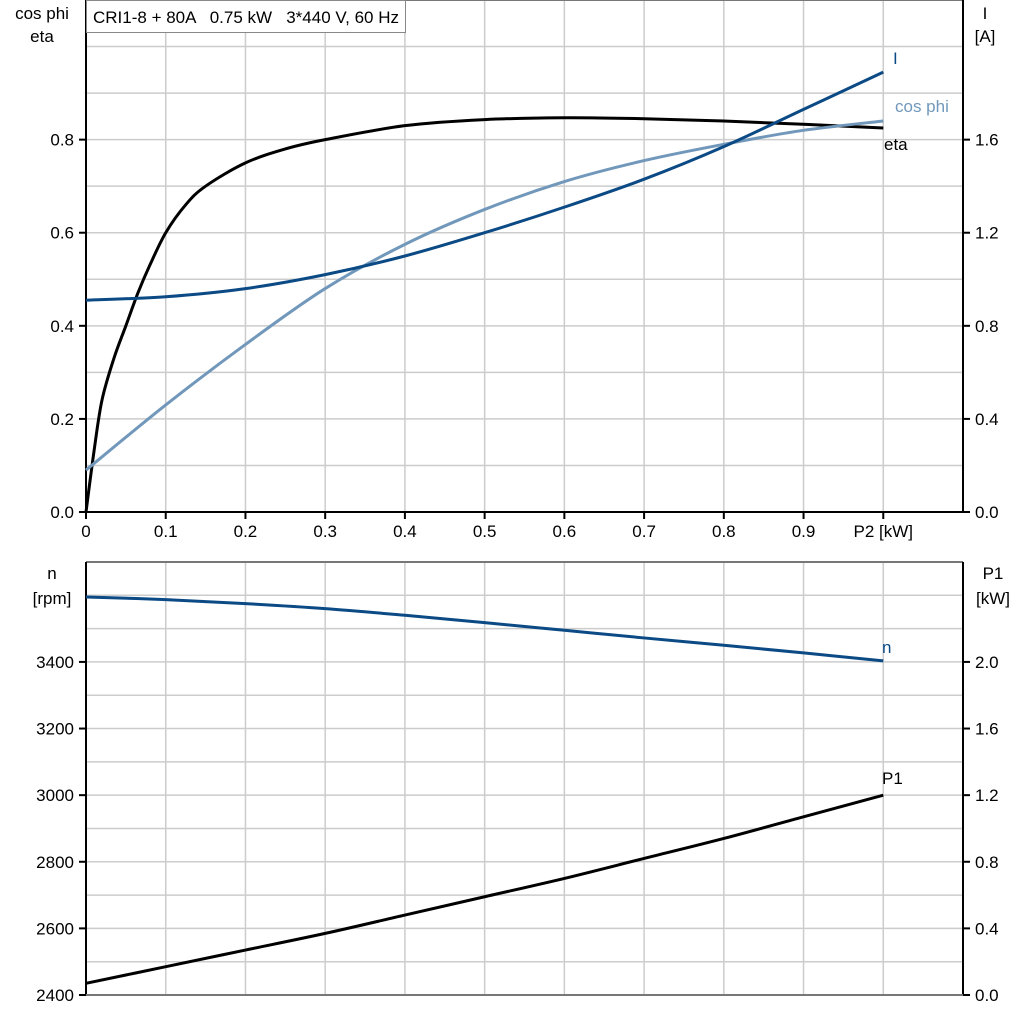 The image size is (1024, 1024). Describe the element at coordinates (55, 995) in the screenshot. I see `bottom-left-tick-label: 2400` at that location.